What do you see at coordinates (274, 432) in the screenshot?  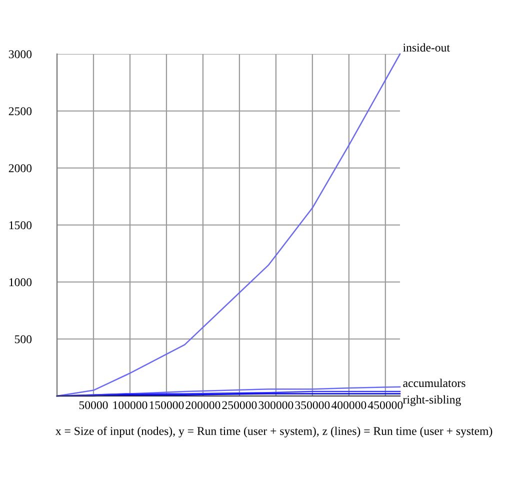 I see `x-axis-title: x = Size of input (nodes), y = Run time (user + system), z (lines) = Run time (user + system)` at bounding box center [274, 432].